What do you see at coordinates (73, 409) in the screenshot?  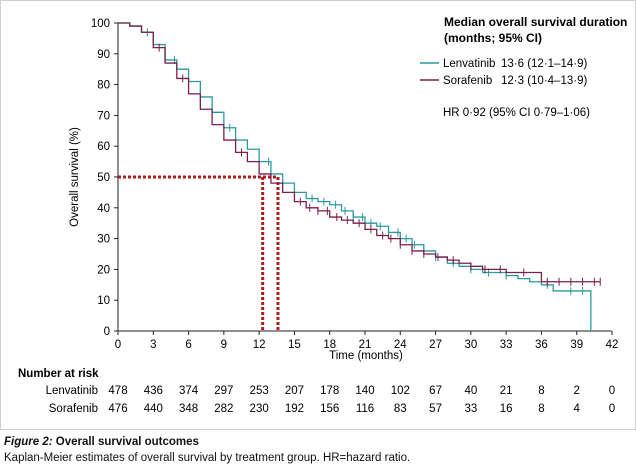 I see `risk-row-label-sorafenib: Sorafenib` at bounding box center [73, 409].